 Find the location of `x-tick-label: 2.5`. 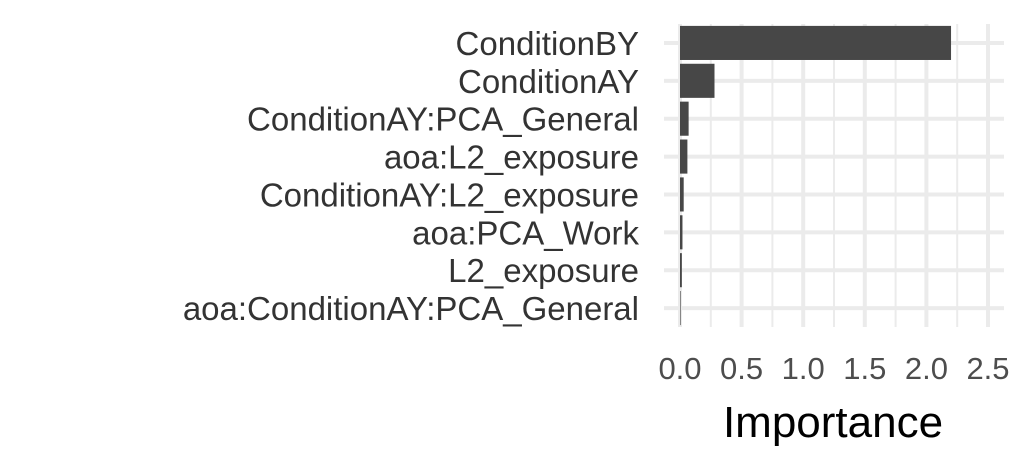

x-tick-label: 2.5 is located at coordinates (987, 368).